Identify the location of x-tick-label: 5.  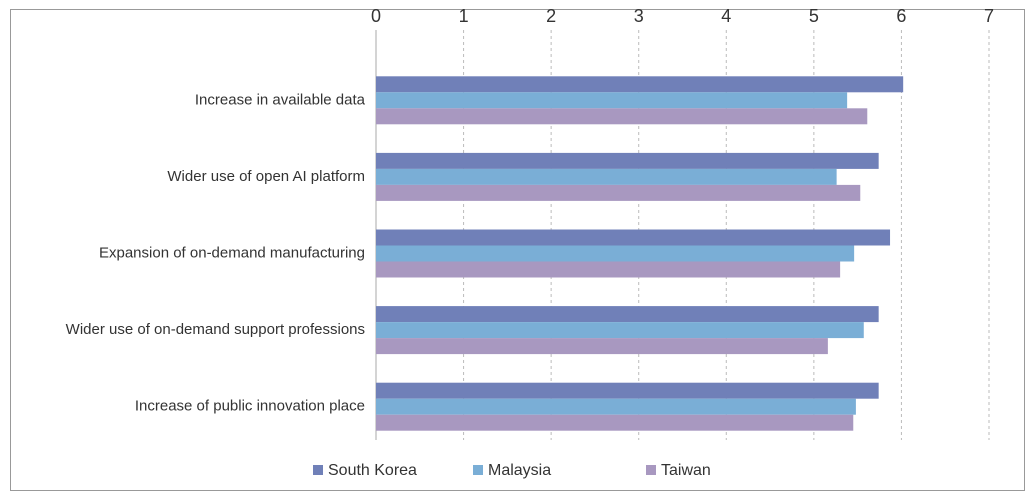
(814, 16).